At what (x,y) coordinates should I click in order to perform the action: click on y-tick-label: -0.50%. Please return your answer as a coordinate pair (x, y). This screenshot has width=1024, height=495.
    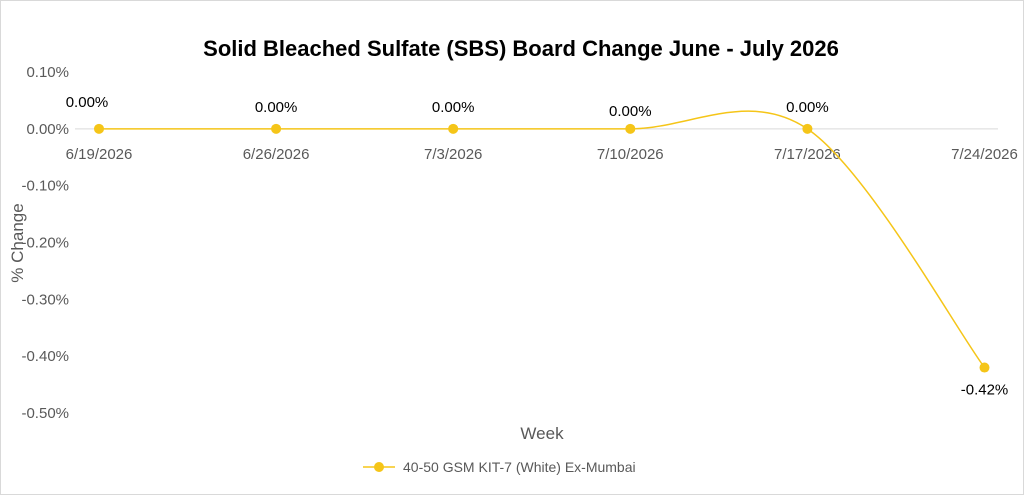
    Looking at the image, I should click on (45, 413).